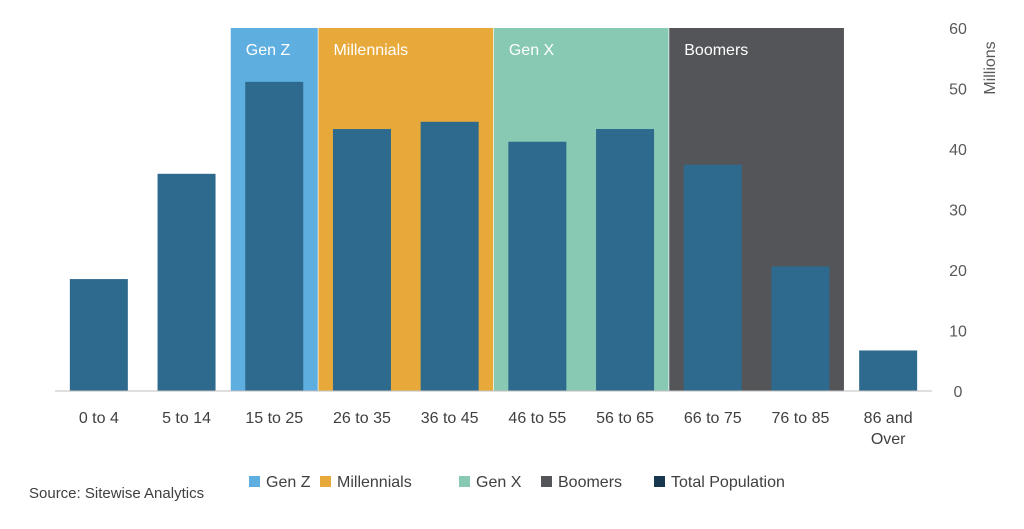 This screenshot has height=529, width=1024. What do you see at coordinates (117, 493) in the screenshot?
I see `source-note: Source: Sitewise Analytics` at bounding box center [117, 493].